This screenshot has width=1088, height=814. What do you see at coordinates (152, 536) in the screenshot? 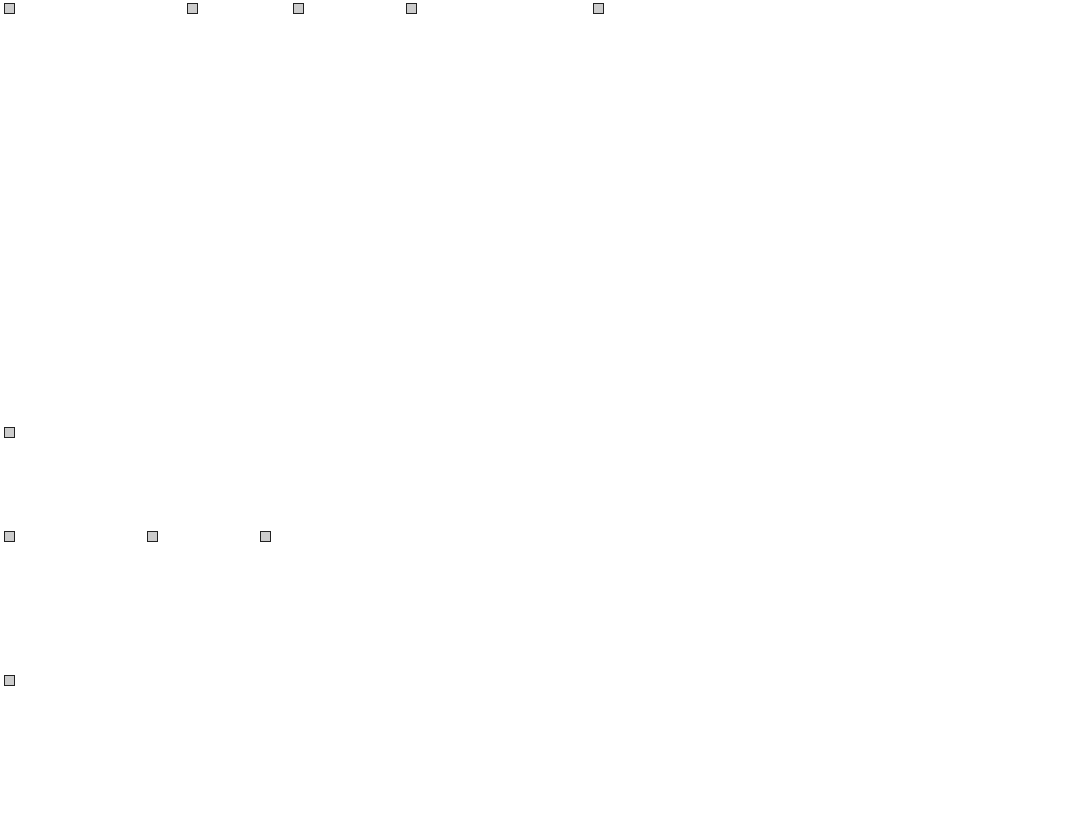
I see `exp-swatch-icon` at bounding box center [152, 536].